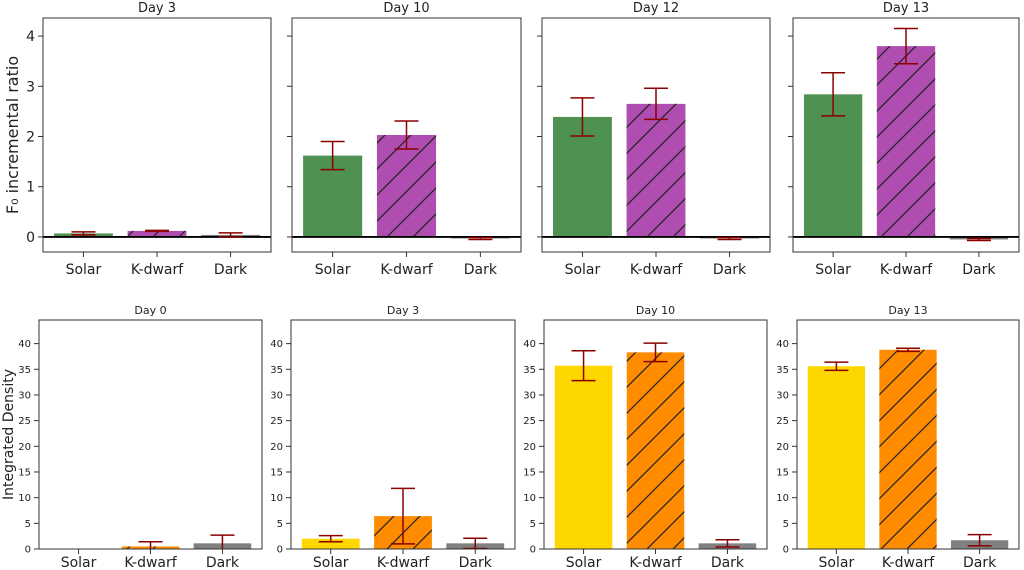 This screenshot has height=570, width=1024. I want to click on y-axis-label: F₀ incremental ratio, so click(12, 135).